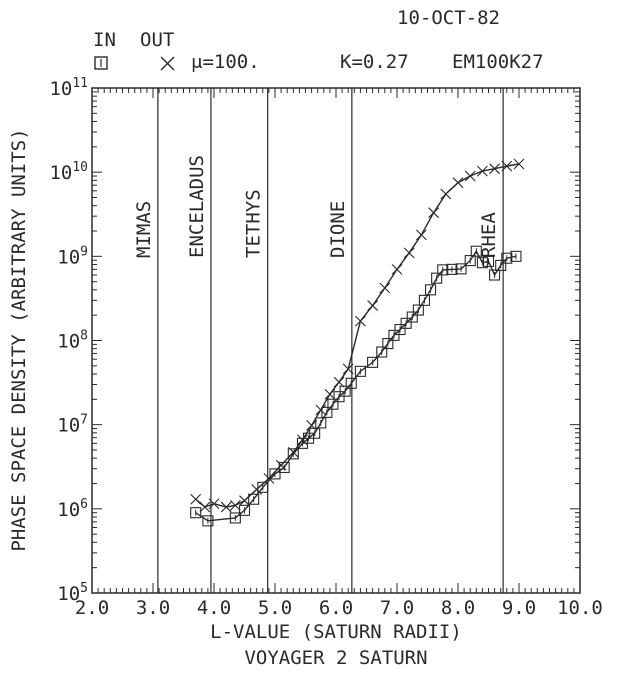  I want to click on moon-label-enceladus: ENCELADUS, so click(197, 206).